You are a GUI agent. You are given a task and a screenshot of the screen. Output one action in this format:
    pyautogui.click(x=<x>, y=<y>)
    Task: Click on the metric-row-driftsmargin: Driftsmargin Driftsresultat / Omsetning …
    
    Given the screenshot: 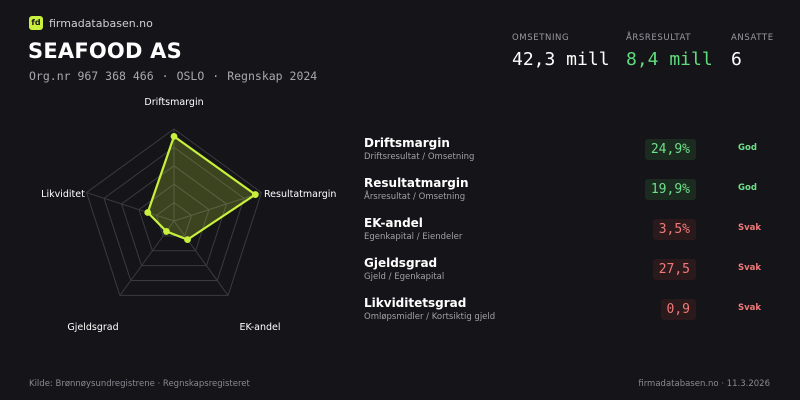 What is the action you would take?
    pyautogui.click(x=564, y=156)
    